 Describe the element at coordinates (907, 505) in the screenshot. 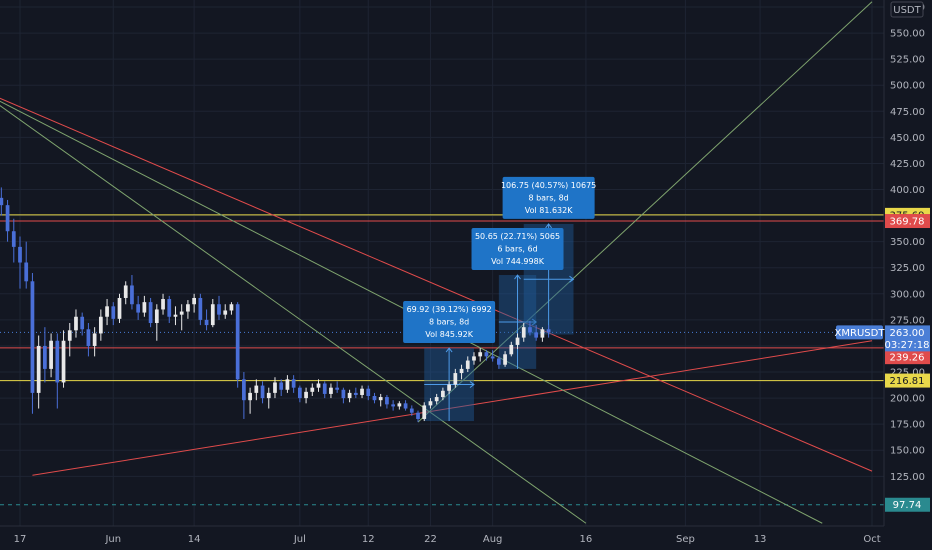

I see `price-tag-text: 97.74` at that location.